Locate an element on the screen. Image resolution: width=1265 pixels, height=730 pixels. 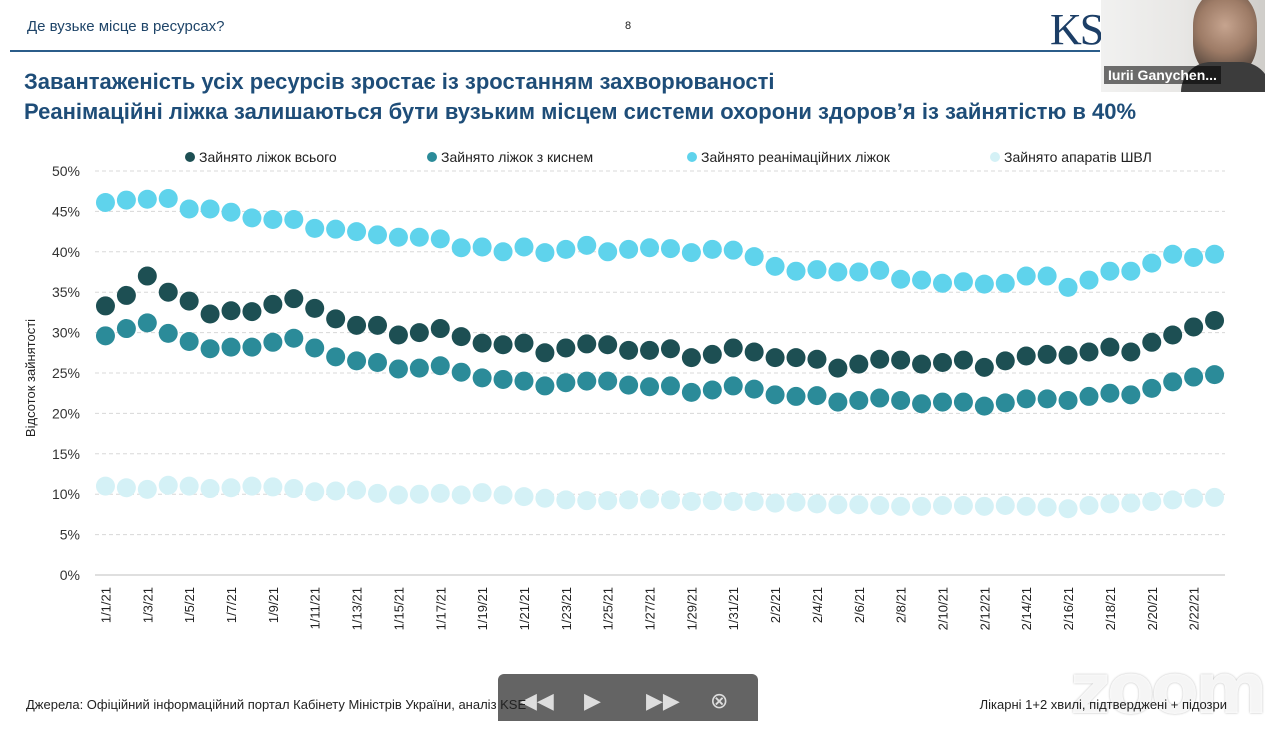
close-icon: ⊗ is located at coordinates (719, 700).